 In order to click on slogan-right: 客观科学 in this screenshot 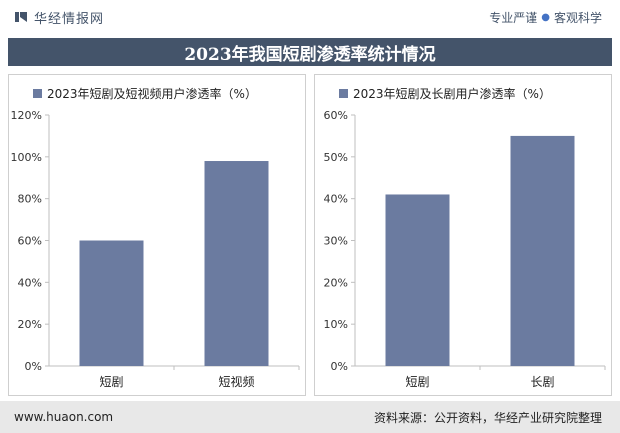, I will do `click(577, 17)`.